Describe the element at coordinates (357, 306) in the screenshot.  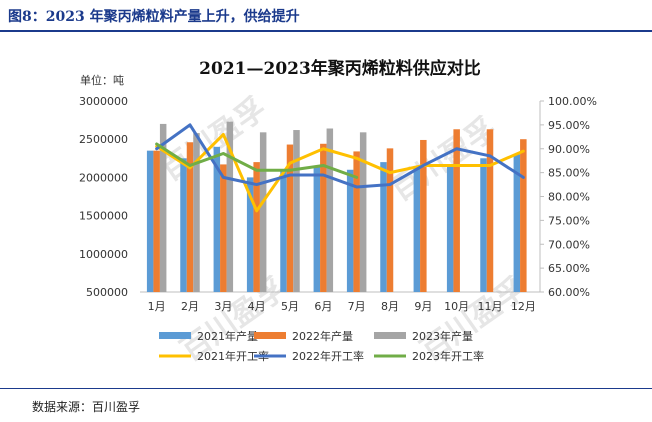
I see `x-tick-label: 7月` at that location.